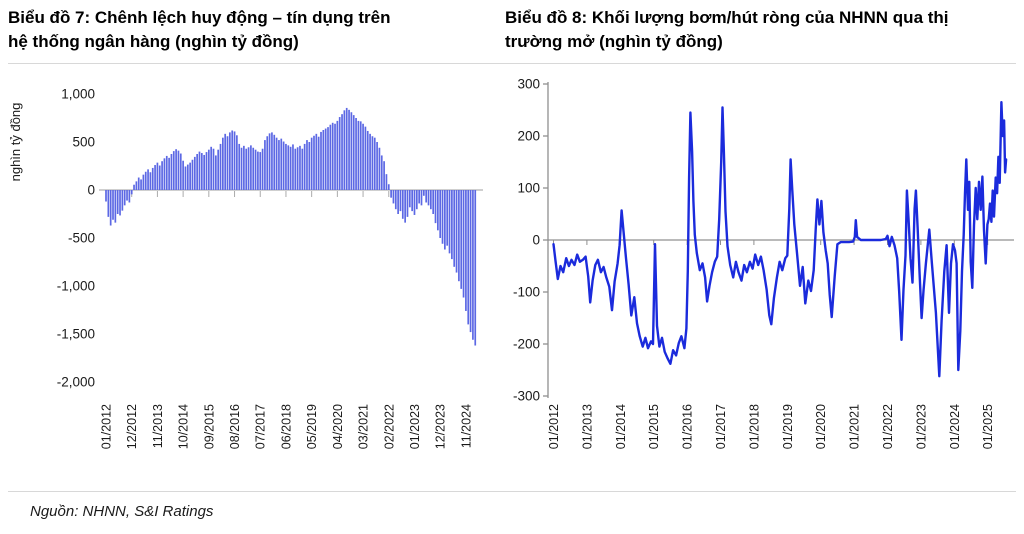  What do you see at coordinates (76, 286) in the screenshot?
I see `svg-text: -1,000` at bounding box center [76, 286].